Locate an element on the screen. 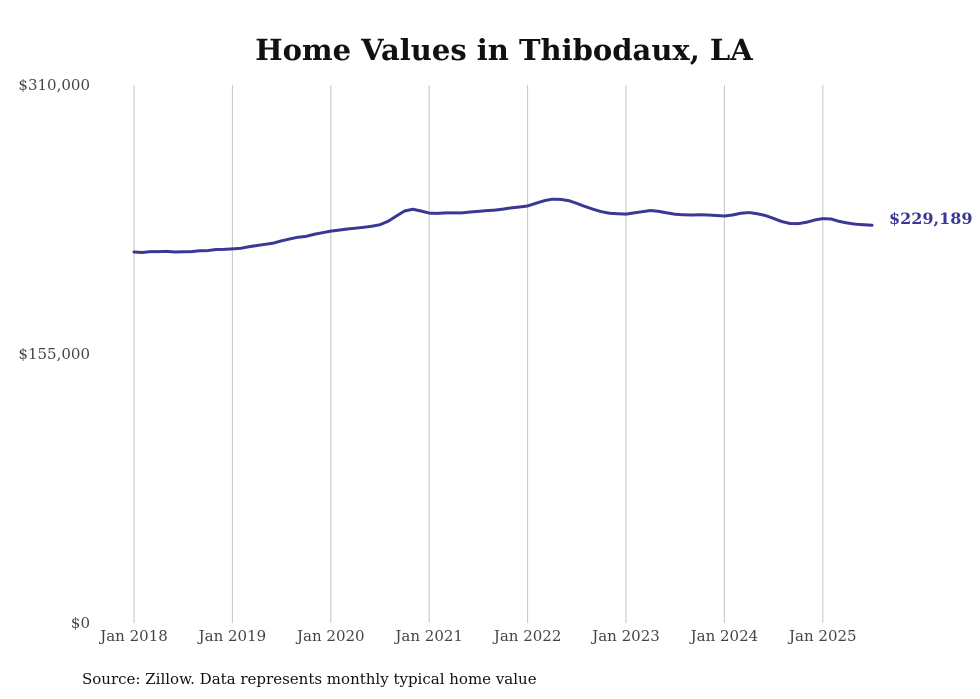 The image size is (980, 699). x-tick-label: Jan 2024 is located at coordinates (724, 636).